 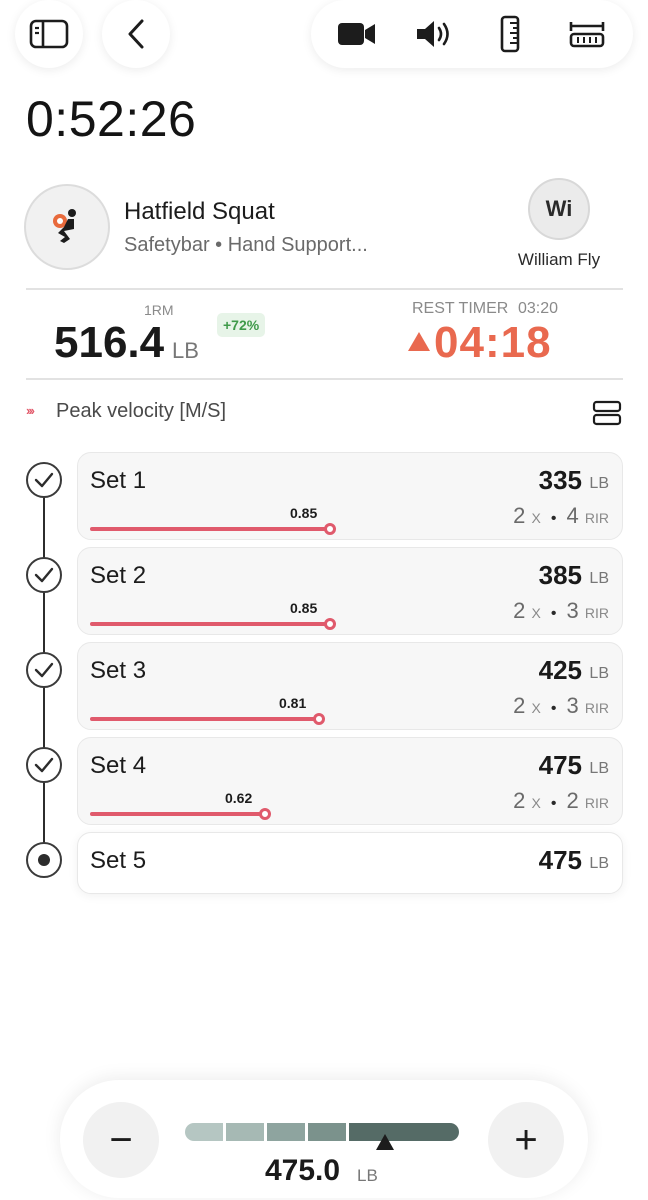 I want to click on velocity-value: 0.85, so click(x=304, y=608).